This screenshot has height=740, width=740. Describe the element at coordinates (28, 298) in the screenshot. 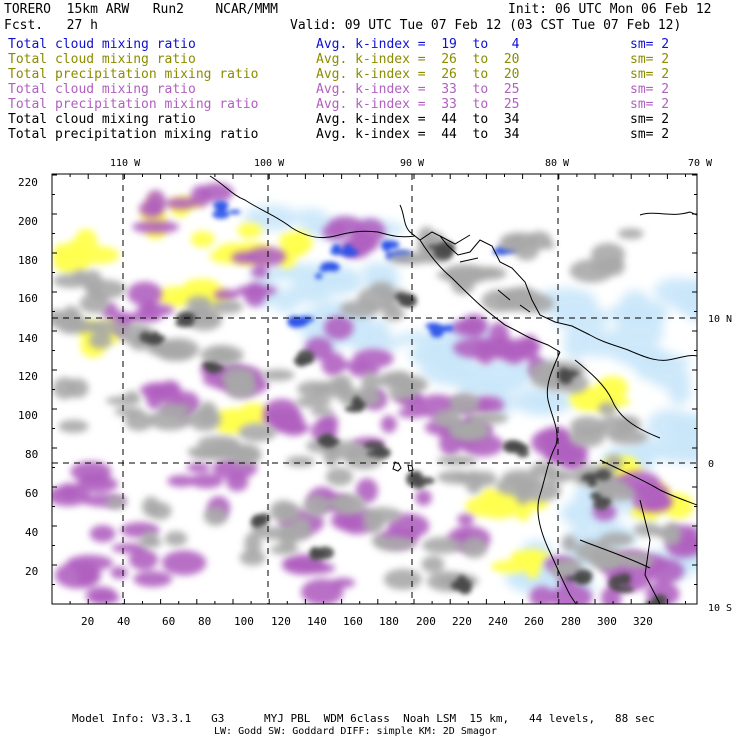

I see `y-tick-label: 160` at that location.